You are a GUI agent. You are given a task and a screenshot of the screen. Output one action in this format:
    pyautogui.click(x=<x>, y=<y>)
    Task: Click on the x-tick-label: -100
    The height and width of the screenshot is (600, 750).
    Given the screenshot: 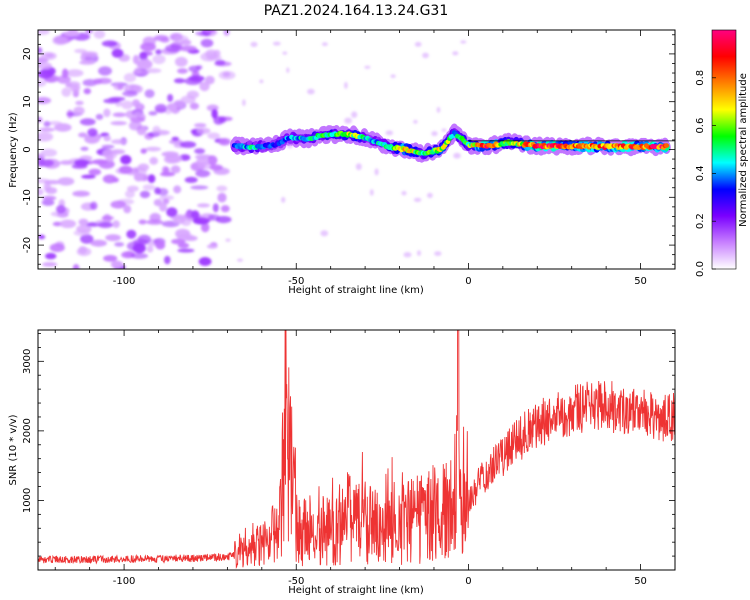 What is the action you would take?
    pyautogui.click(x=124, y=281)
    